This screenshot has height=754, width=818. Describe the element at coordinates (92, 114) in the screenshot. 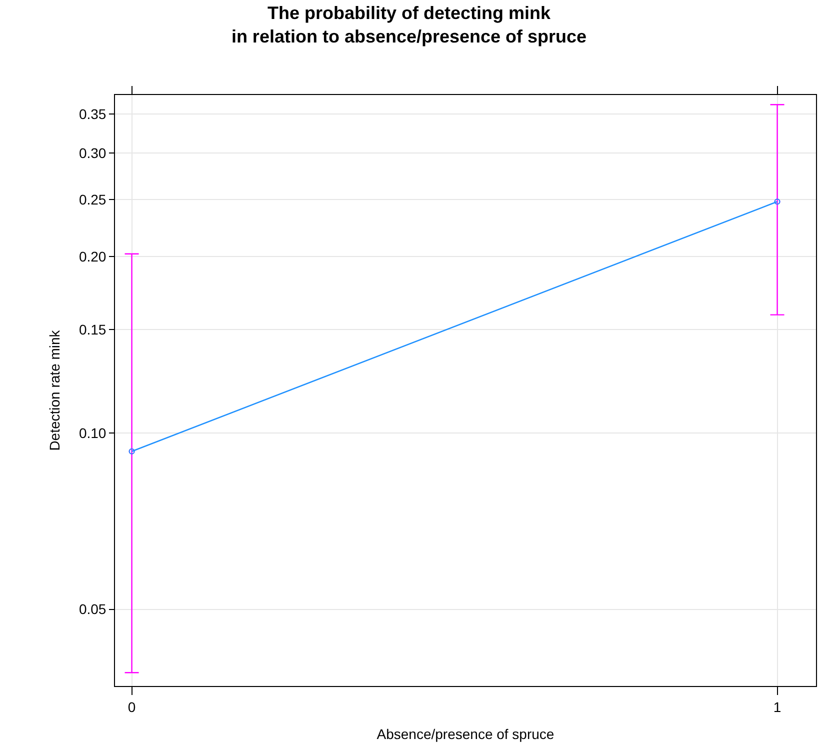

I see `y-tick-label: 0.35` at that location.